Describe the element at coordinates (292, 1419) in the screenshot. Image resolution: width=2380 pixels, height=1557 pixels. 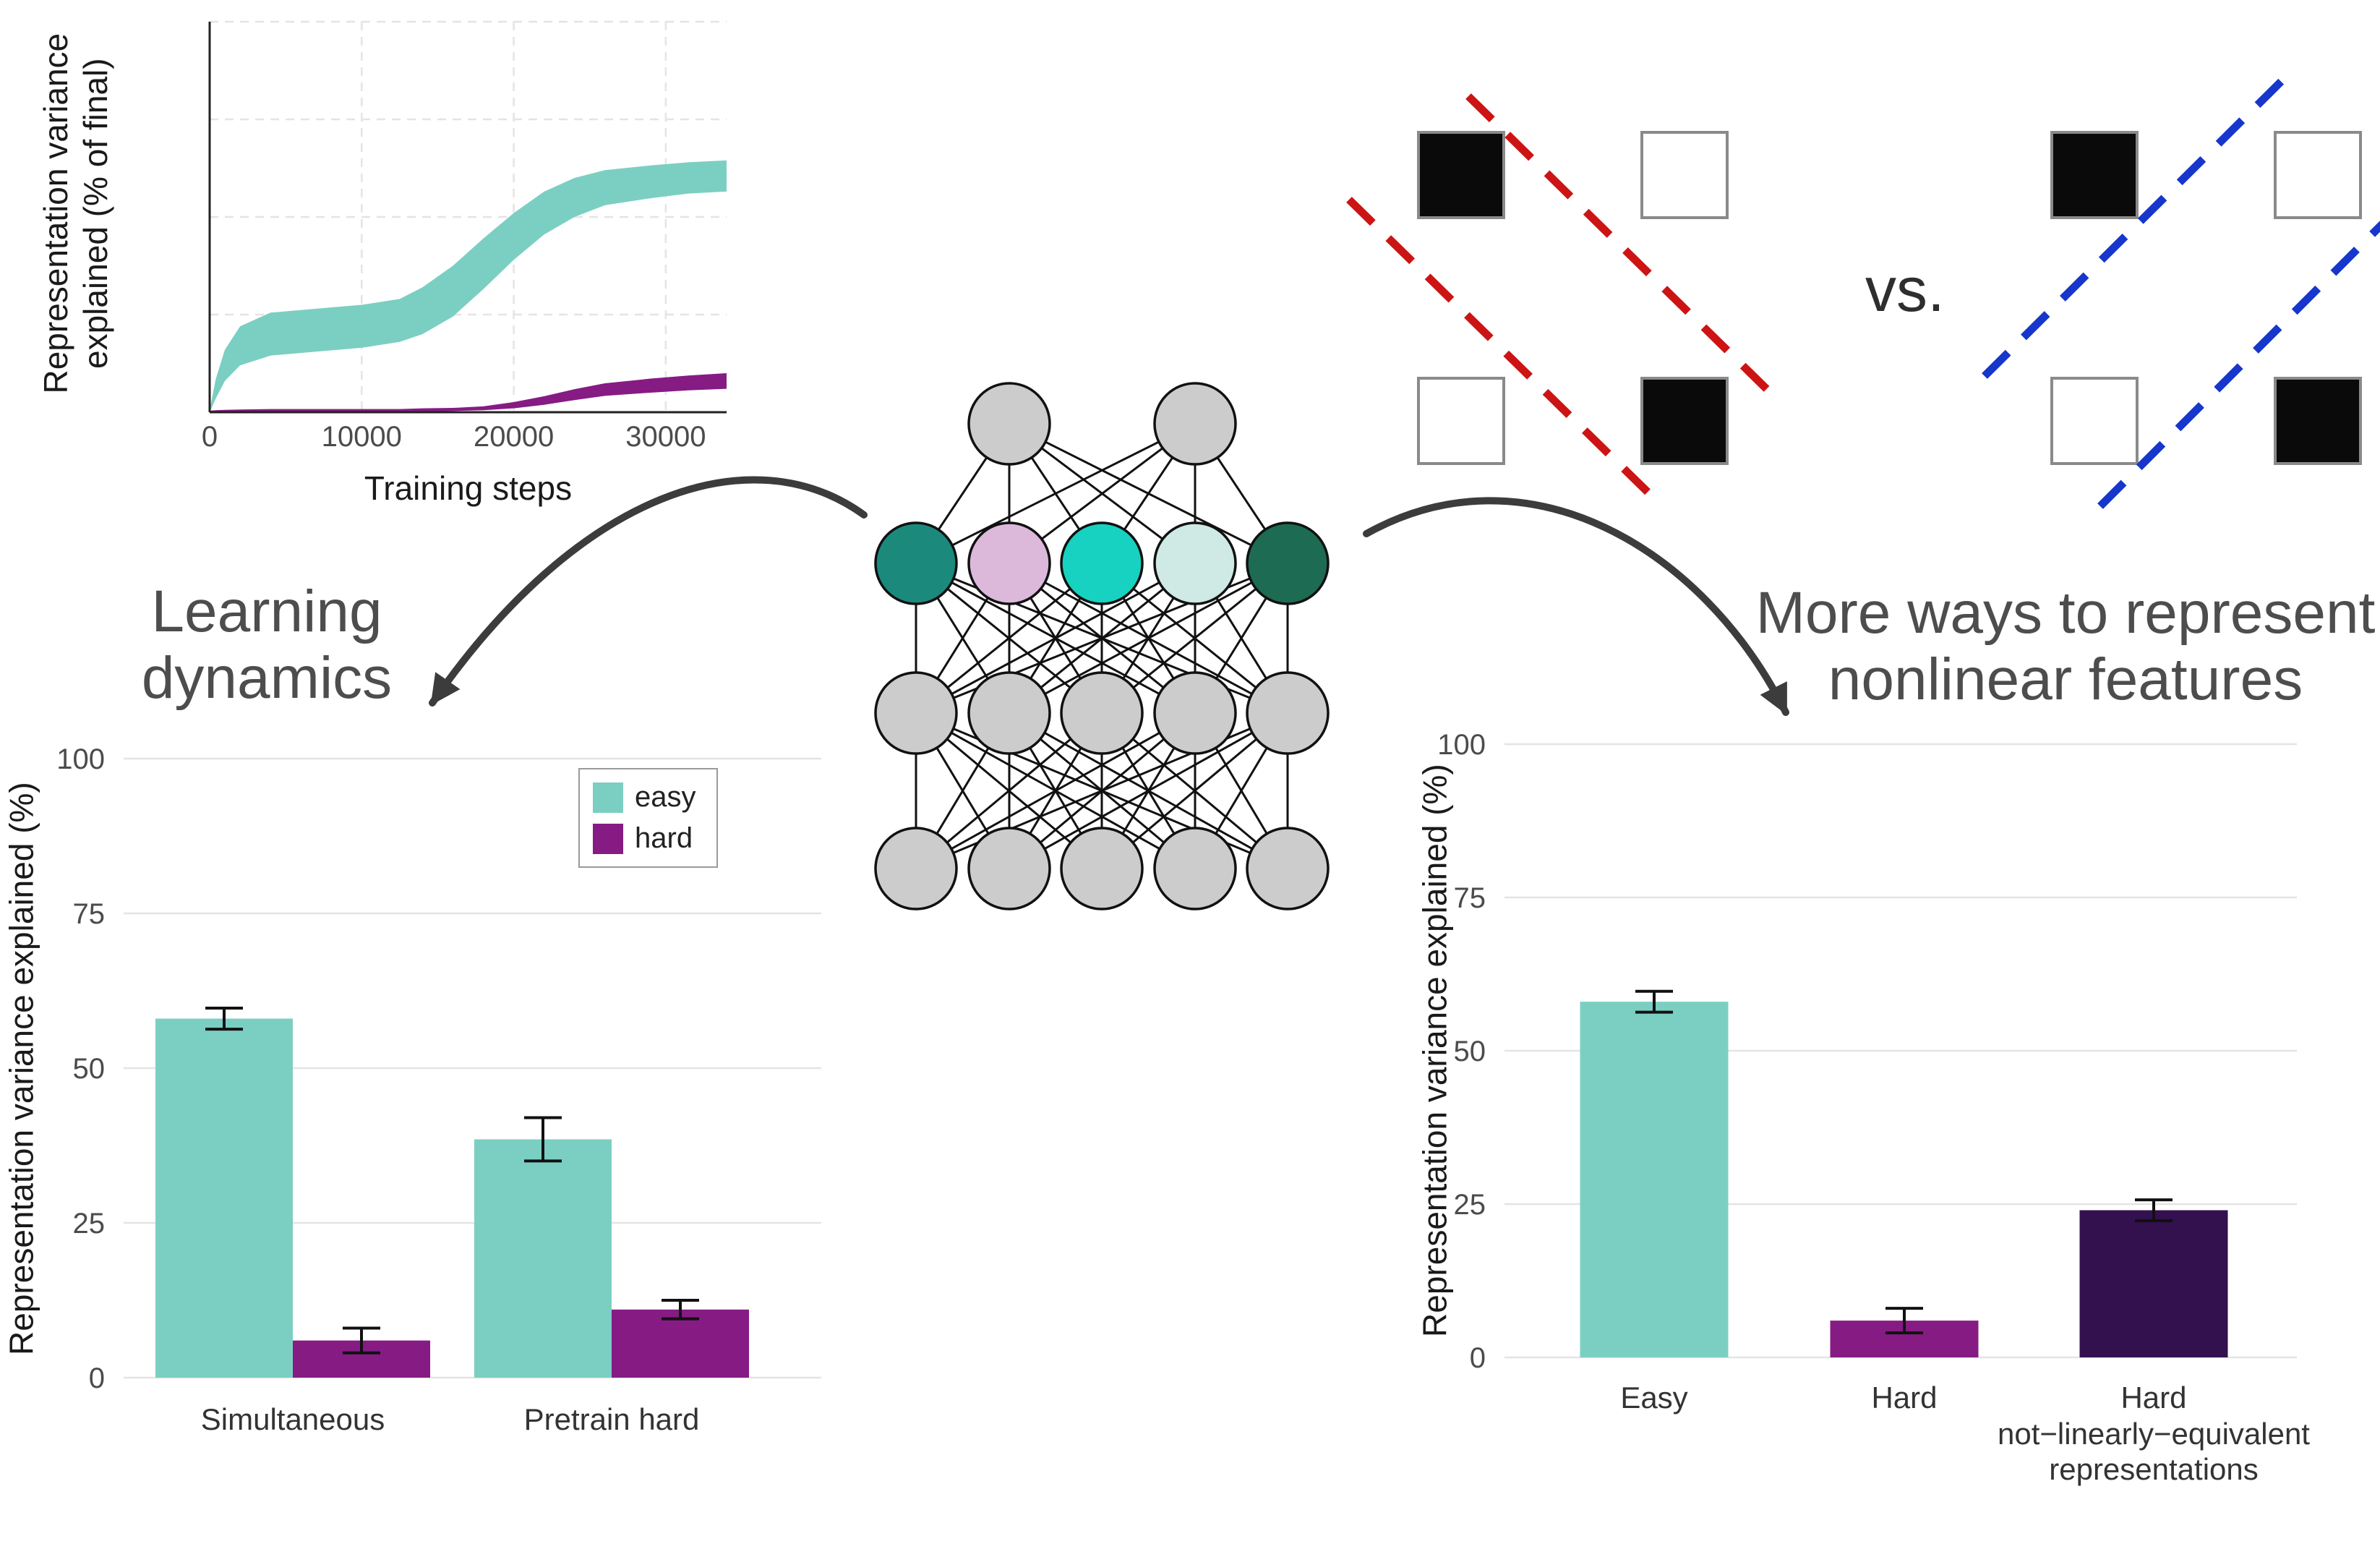
I see `x-category-label: Simultaneous` at that location.